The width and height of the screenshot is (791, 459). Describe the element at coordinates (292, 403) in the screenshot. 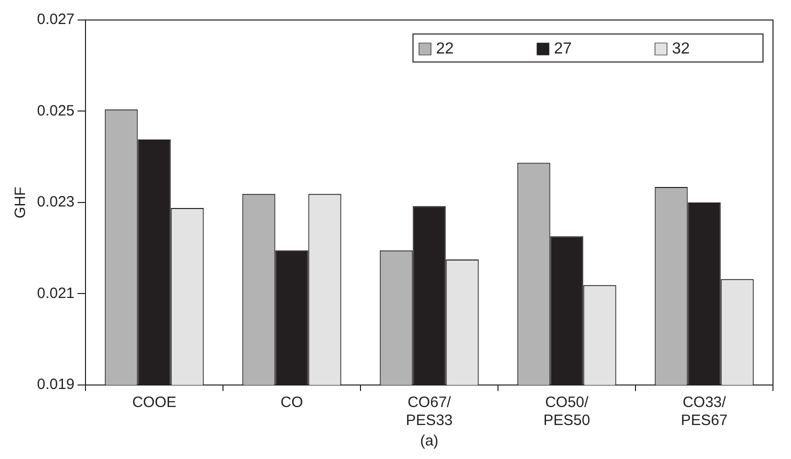

I see `x-tick-label: CO` at that location.